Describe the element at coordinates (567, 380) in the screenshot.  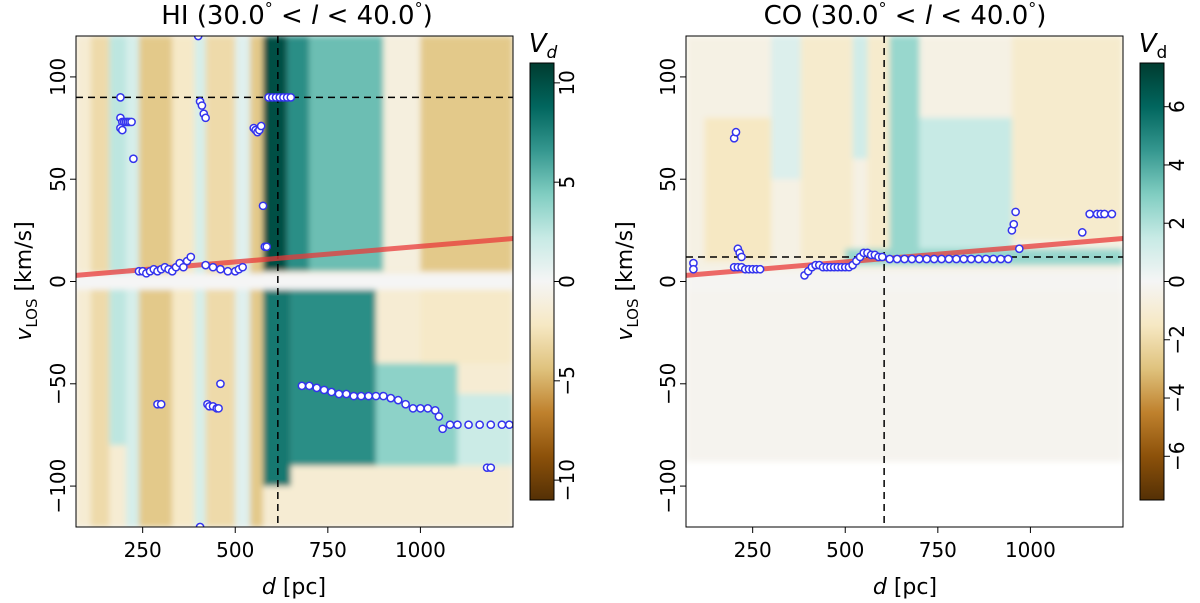
I see `colorbar-tick-label: −5` at that location.